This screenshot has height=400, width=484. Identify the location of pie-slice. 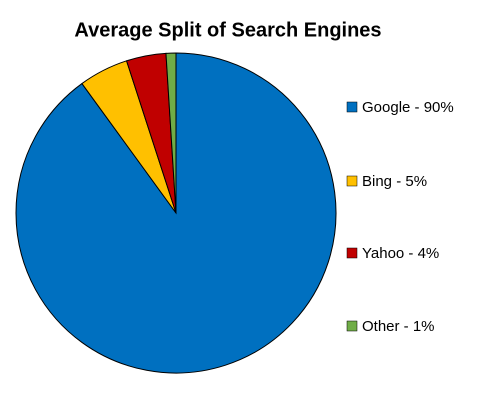
(171, 133).